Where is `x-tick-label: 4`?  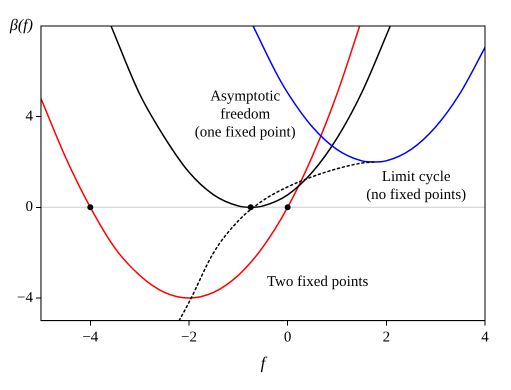 x-tick-label: 4 is located at coordinates (485, 338).